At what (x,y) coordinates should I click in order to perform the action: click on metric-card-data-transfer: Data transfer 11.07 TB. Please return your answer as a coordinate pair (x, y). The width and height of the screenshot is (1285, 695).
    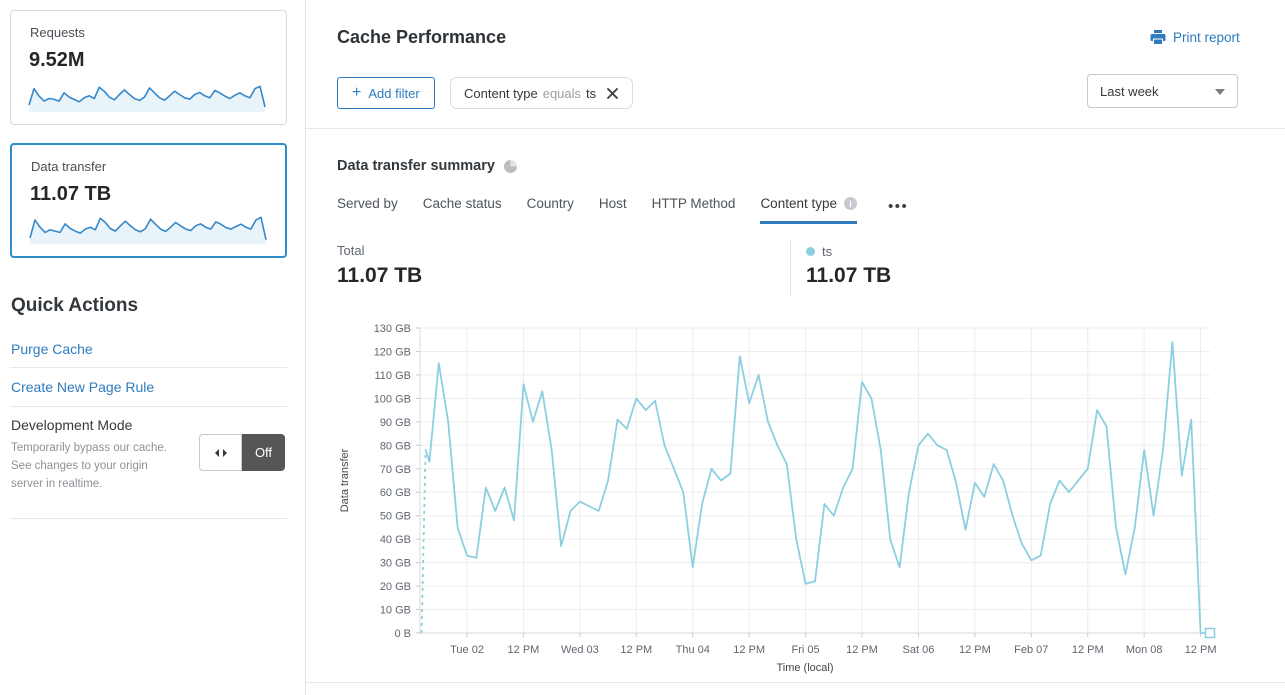
    Looking at the image, I should click on (148, 200).